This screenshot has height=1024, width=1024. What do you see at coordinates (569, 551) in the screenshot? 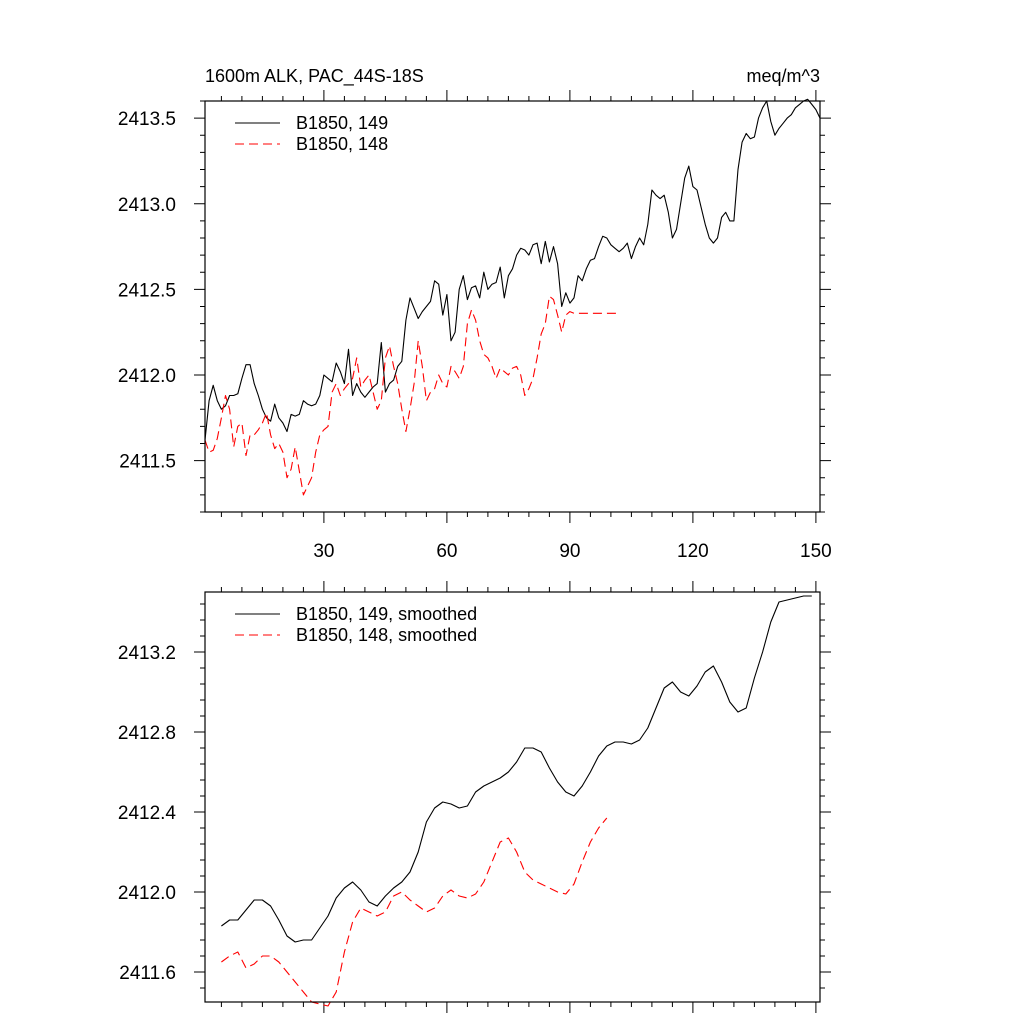
I see `x-tick-label: 90` at bounding box center [569, 551].